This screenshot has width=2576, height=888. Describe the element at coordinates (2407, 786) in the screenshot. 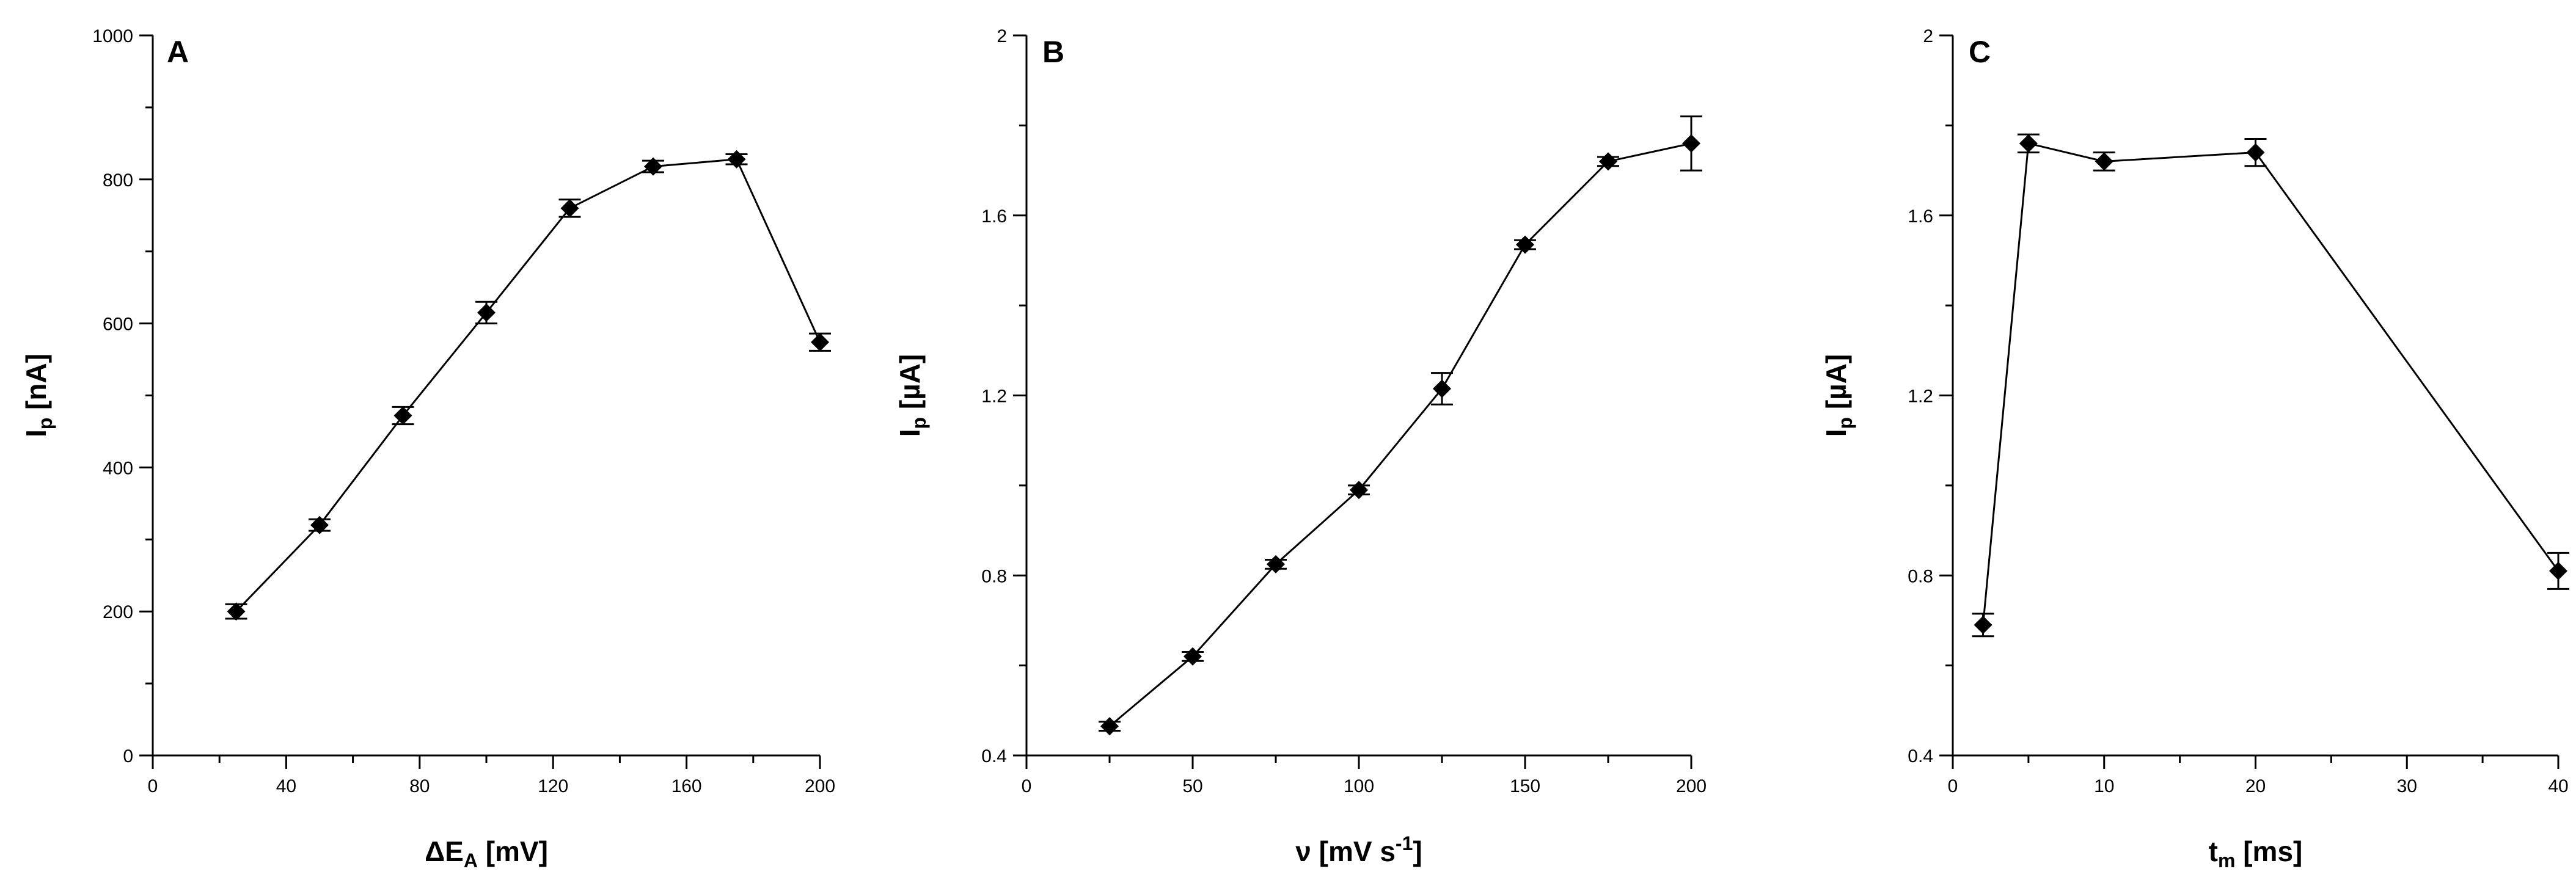

I see `x-tick-label: 30` at that location.